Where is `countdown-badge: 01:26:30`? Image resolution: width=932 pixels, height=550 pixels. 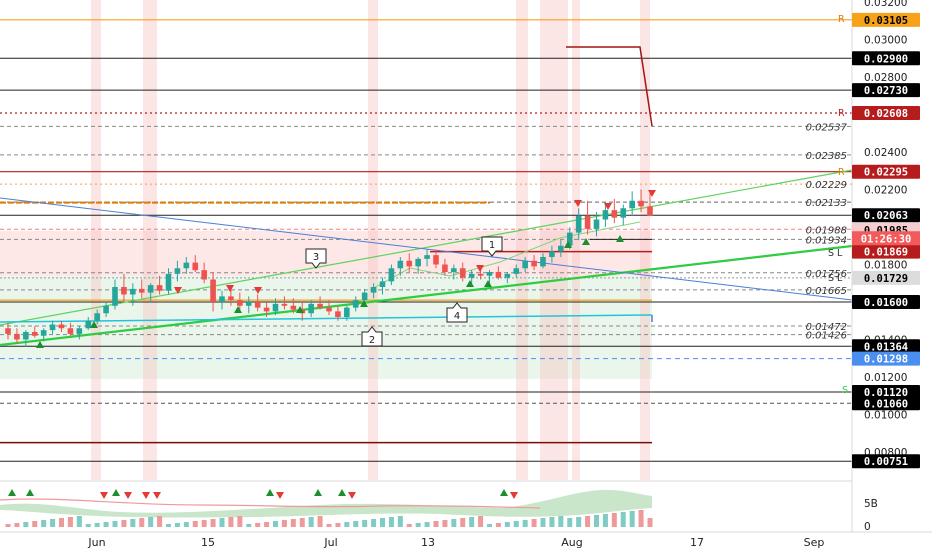 countdown-badge: 01:26:30 is located at coordinates (886, 238).